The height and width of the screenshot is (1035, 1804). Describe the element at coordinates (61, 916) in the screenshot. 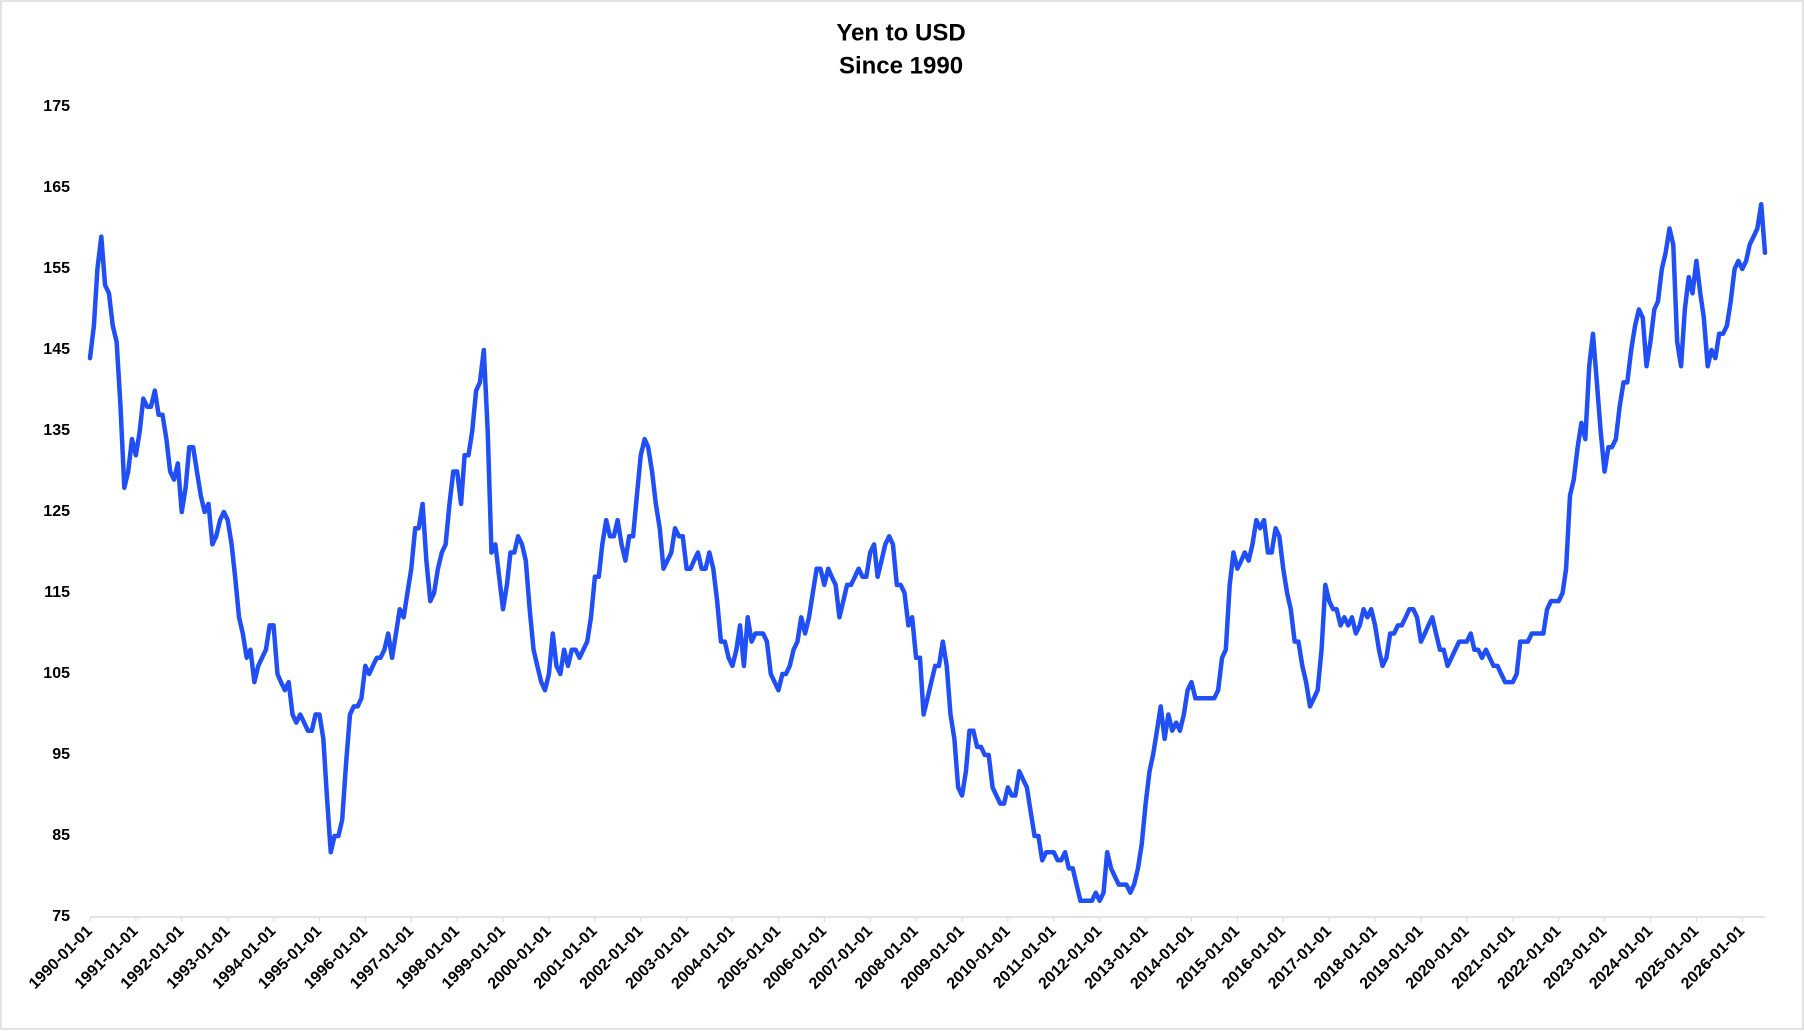

I see `y-tick-label: 75` at that location.